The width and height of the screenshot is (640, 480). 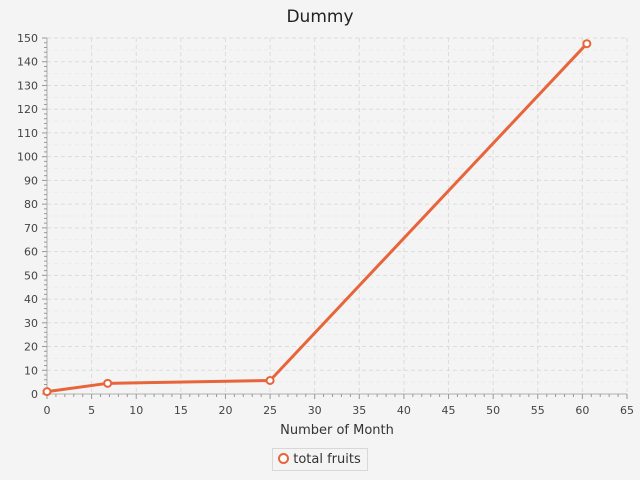 What do you see at coordinates (32, 216) in the screenshot?
I see `y-axis-ticks: 0 10 20 30 40 50 60 70 80 90 100 110 120 130 140 150` at bounding box center [32, 216].